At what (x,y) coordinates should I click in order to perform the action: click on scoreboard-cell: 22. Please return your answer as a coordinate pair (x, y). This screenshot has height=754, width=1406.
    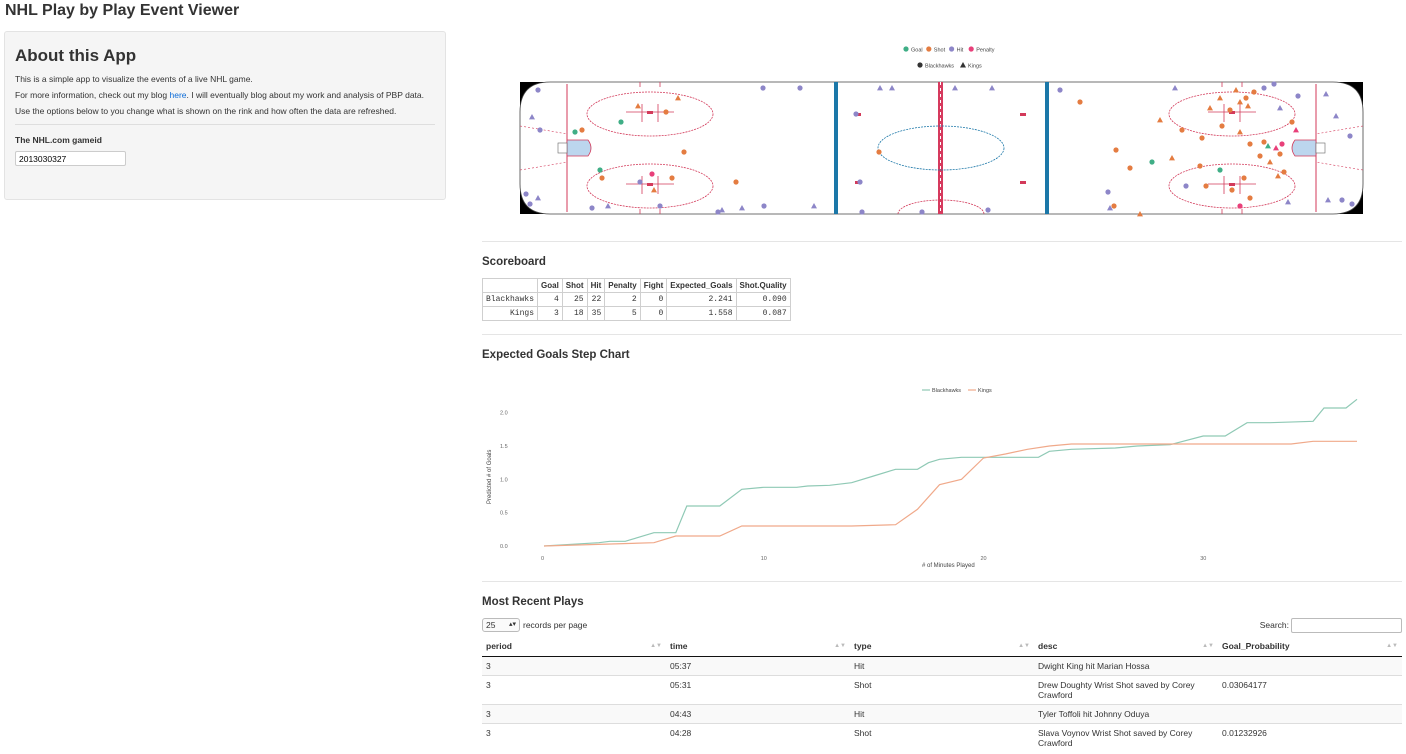
    Looking at the image, I should click on (596, 299).